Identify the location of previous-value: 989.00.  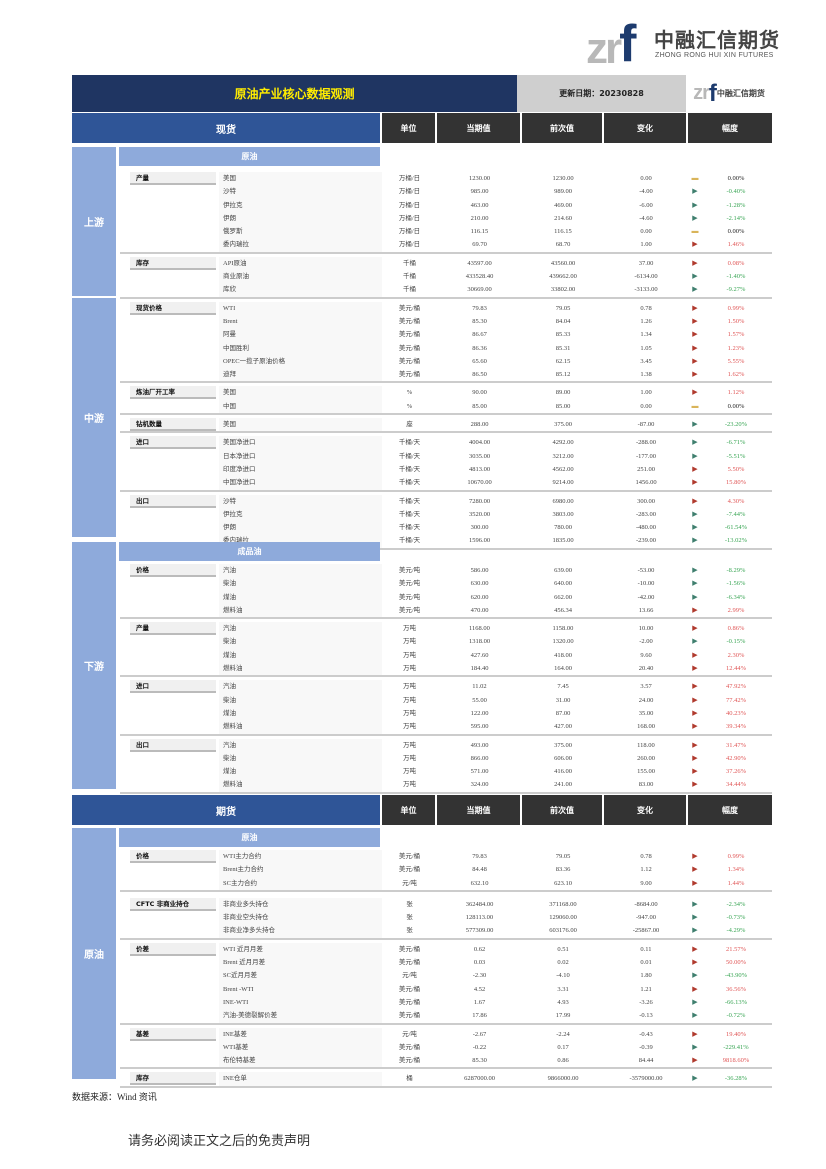
(563, 192).